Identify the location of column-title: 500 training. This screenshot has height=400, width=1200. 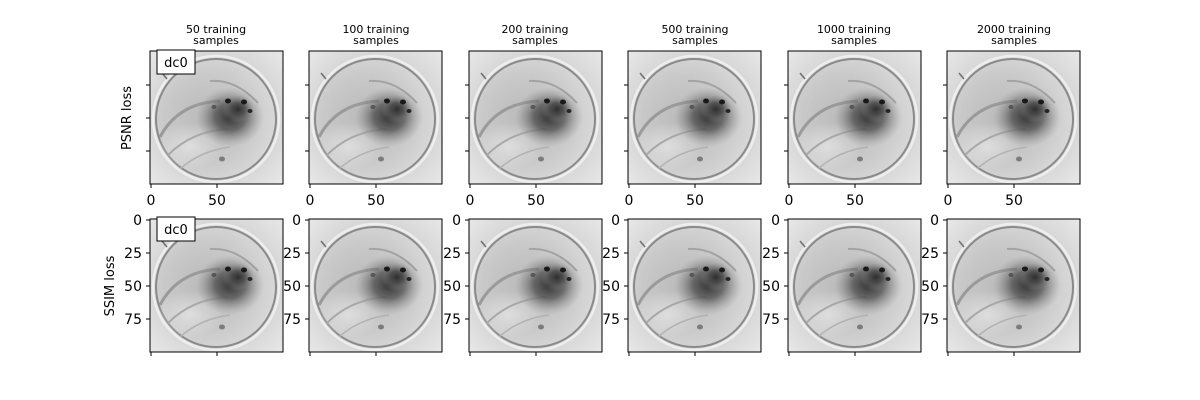
(694, 29).